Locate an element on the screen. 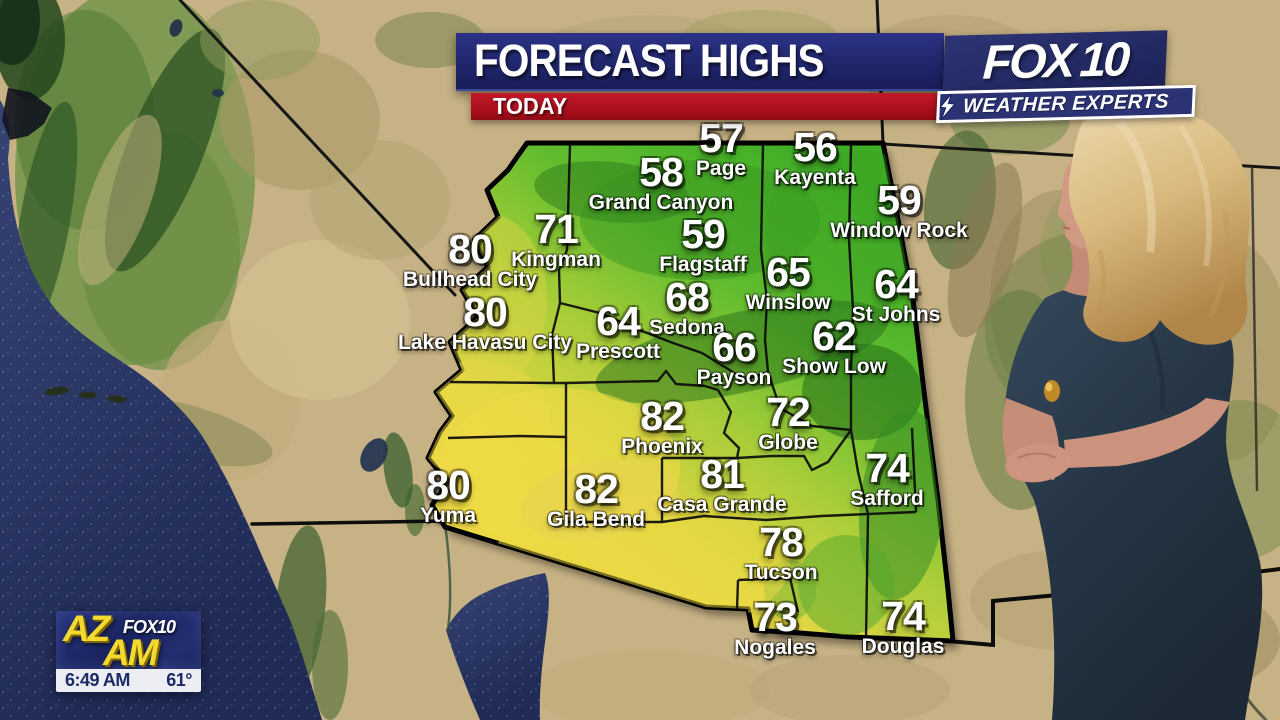 The height and width of the screenshot is (720, 1280). city-forecast-kayenta: 56 Kayenta is located at coordinates (815, 156).